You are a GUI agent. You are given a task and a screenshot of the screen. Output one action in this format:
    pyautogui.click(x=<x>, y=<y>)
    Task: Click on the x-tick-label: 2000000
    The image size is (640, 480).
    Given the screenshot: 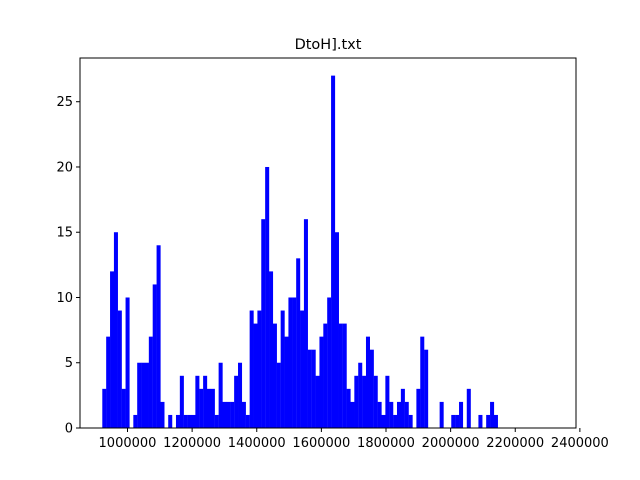 What is the action you would take?
    pyautogui.click(x=451, y=443)
    